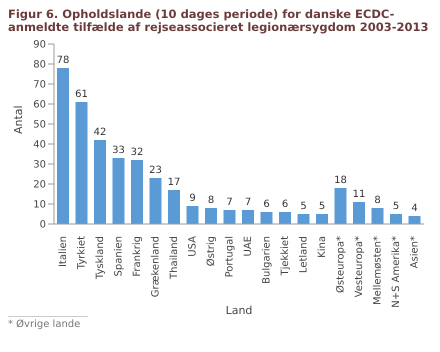 The height and width of the screenshot is (352, 440). Describe the element at coordinates (39, 145) in the screenshot. I see `y-tick-label: 40` at that location.